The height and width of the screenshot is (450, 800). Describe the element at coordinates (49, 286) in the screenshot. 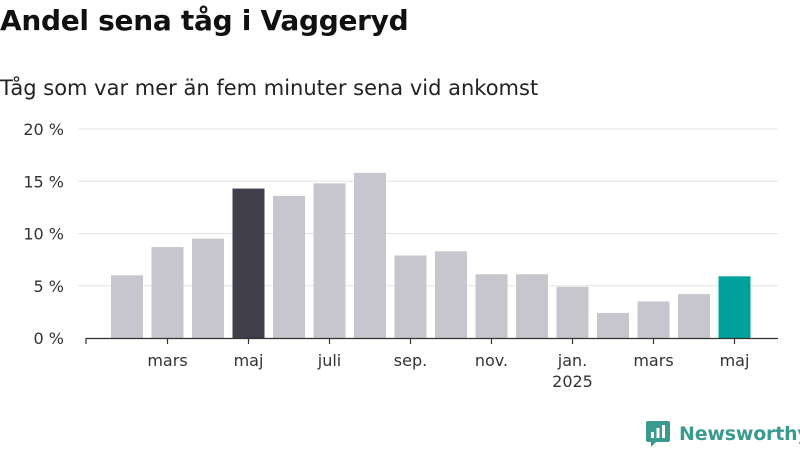

I see `y-tick-label: 5 %` at that location.